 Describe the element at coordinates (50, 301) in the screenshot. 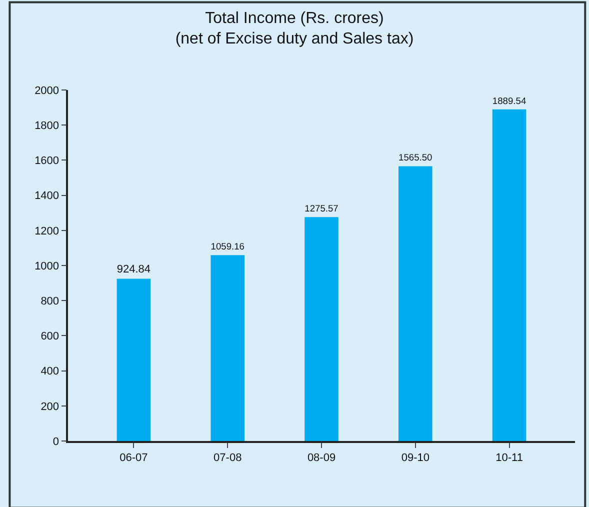

I see `y-tick-label: 800` at that location.